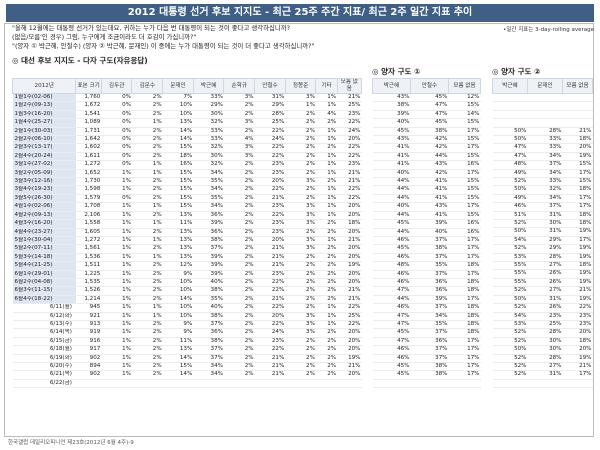 This screenshot has height=450, width=600. I want to click on table-row: 46% 37% 17%, so click(542, 207).